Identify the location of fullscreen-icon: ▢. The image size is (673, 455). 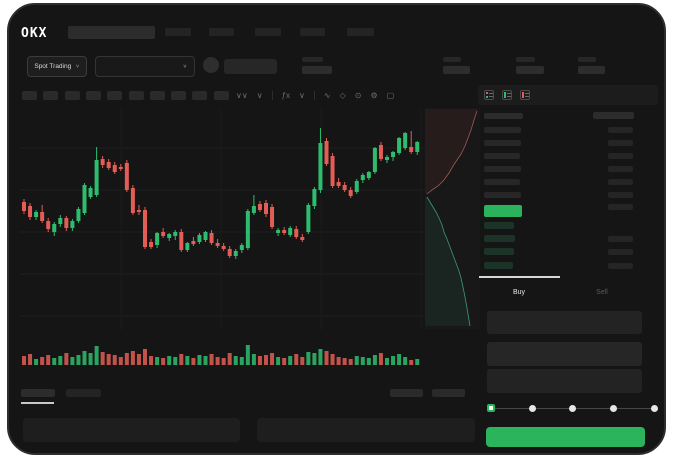
(390, 95).